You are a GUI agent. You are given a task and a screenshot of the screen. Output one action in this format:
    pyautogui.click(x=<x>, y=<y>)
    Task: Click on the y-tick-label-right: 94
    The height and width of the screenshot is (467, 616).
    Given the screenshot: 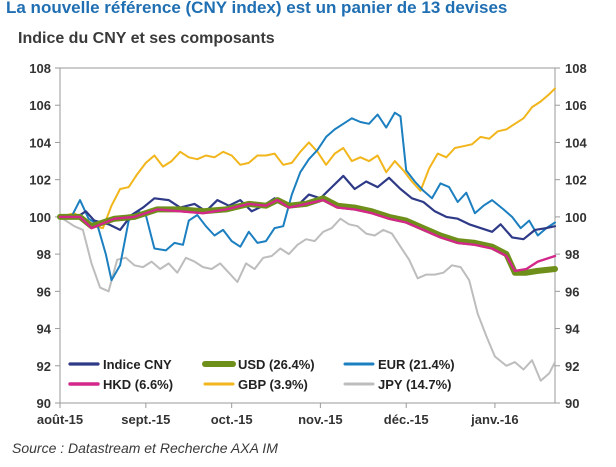 What is the action you would take?
    pyautogui.click(x=572, y=329)
    